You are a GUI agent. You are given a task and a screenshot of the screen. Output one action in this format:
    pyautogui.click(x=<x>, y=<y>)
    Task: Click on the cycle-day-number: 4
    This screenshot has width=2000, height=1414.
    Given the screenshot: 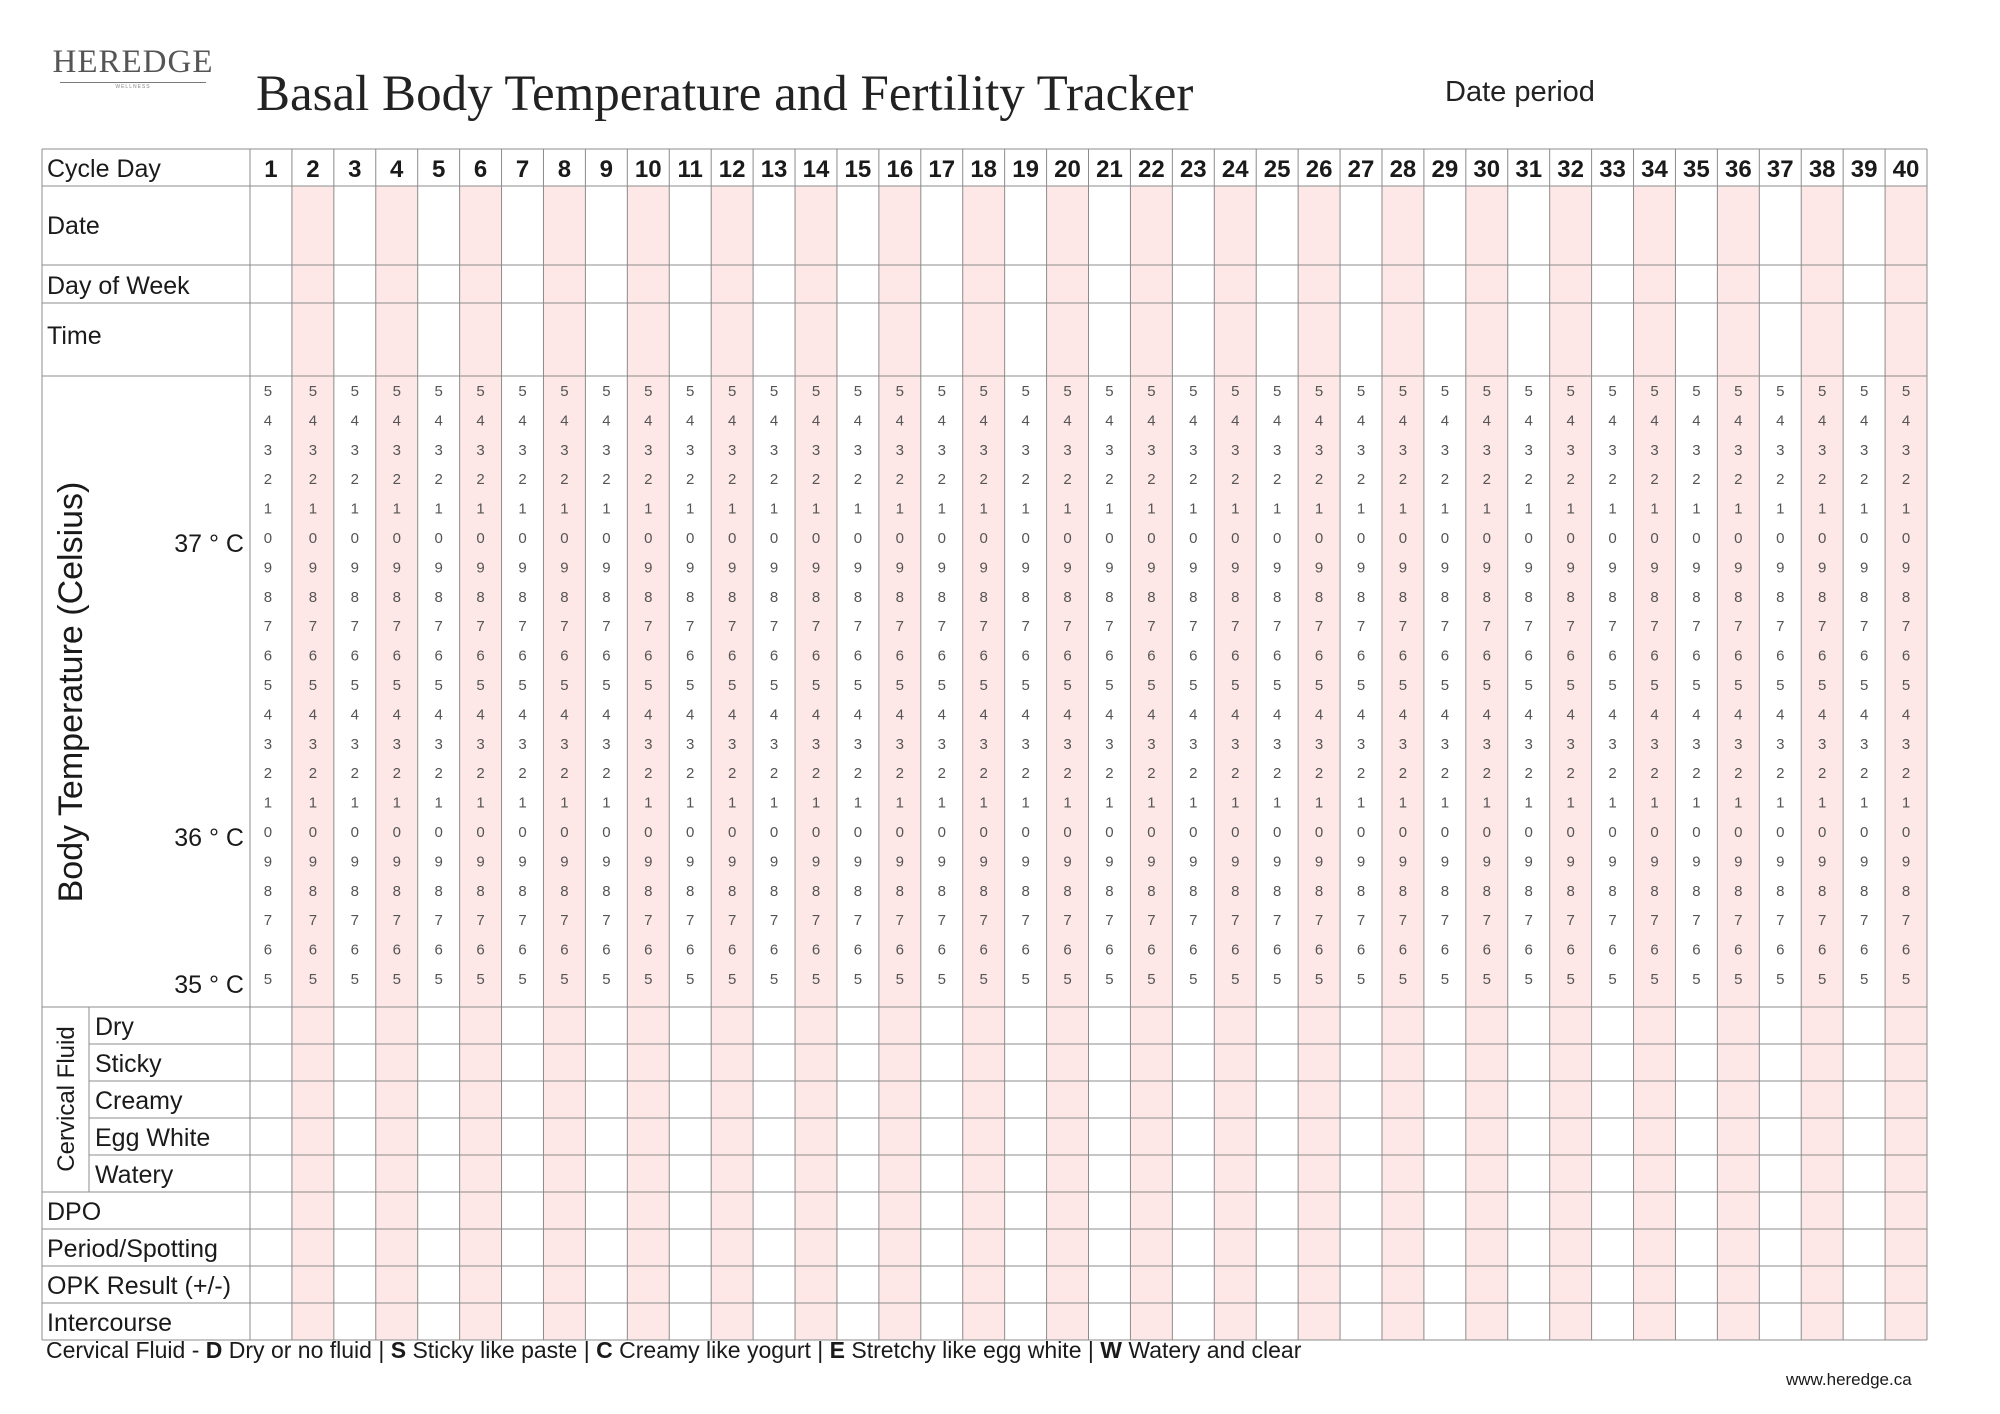 What is the action you would take?
    pyautogui.click(x=397, y=169)
    